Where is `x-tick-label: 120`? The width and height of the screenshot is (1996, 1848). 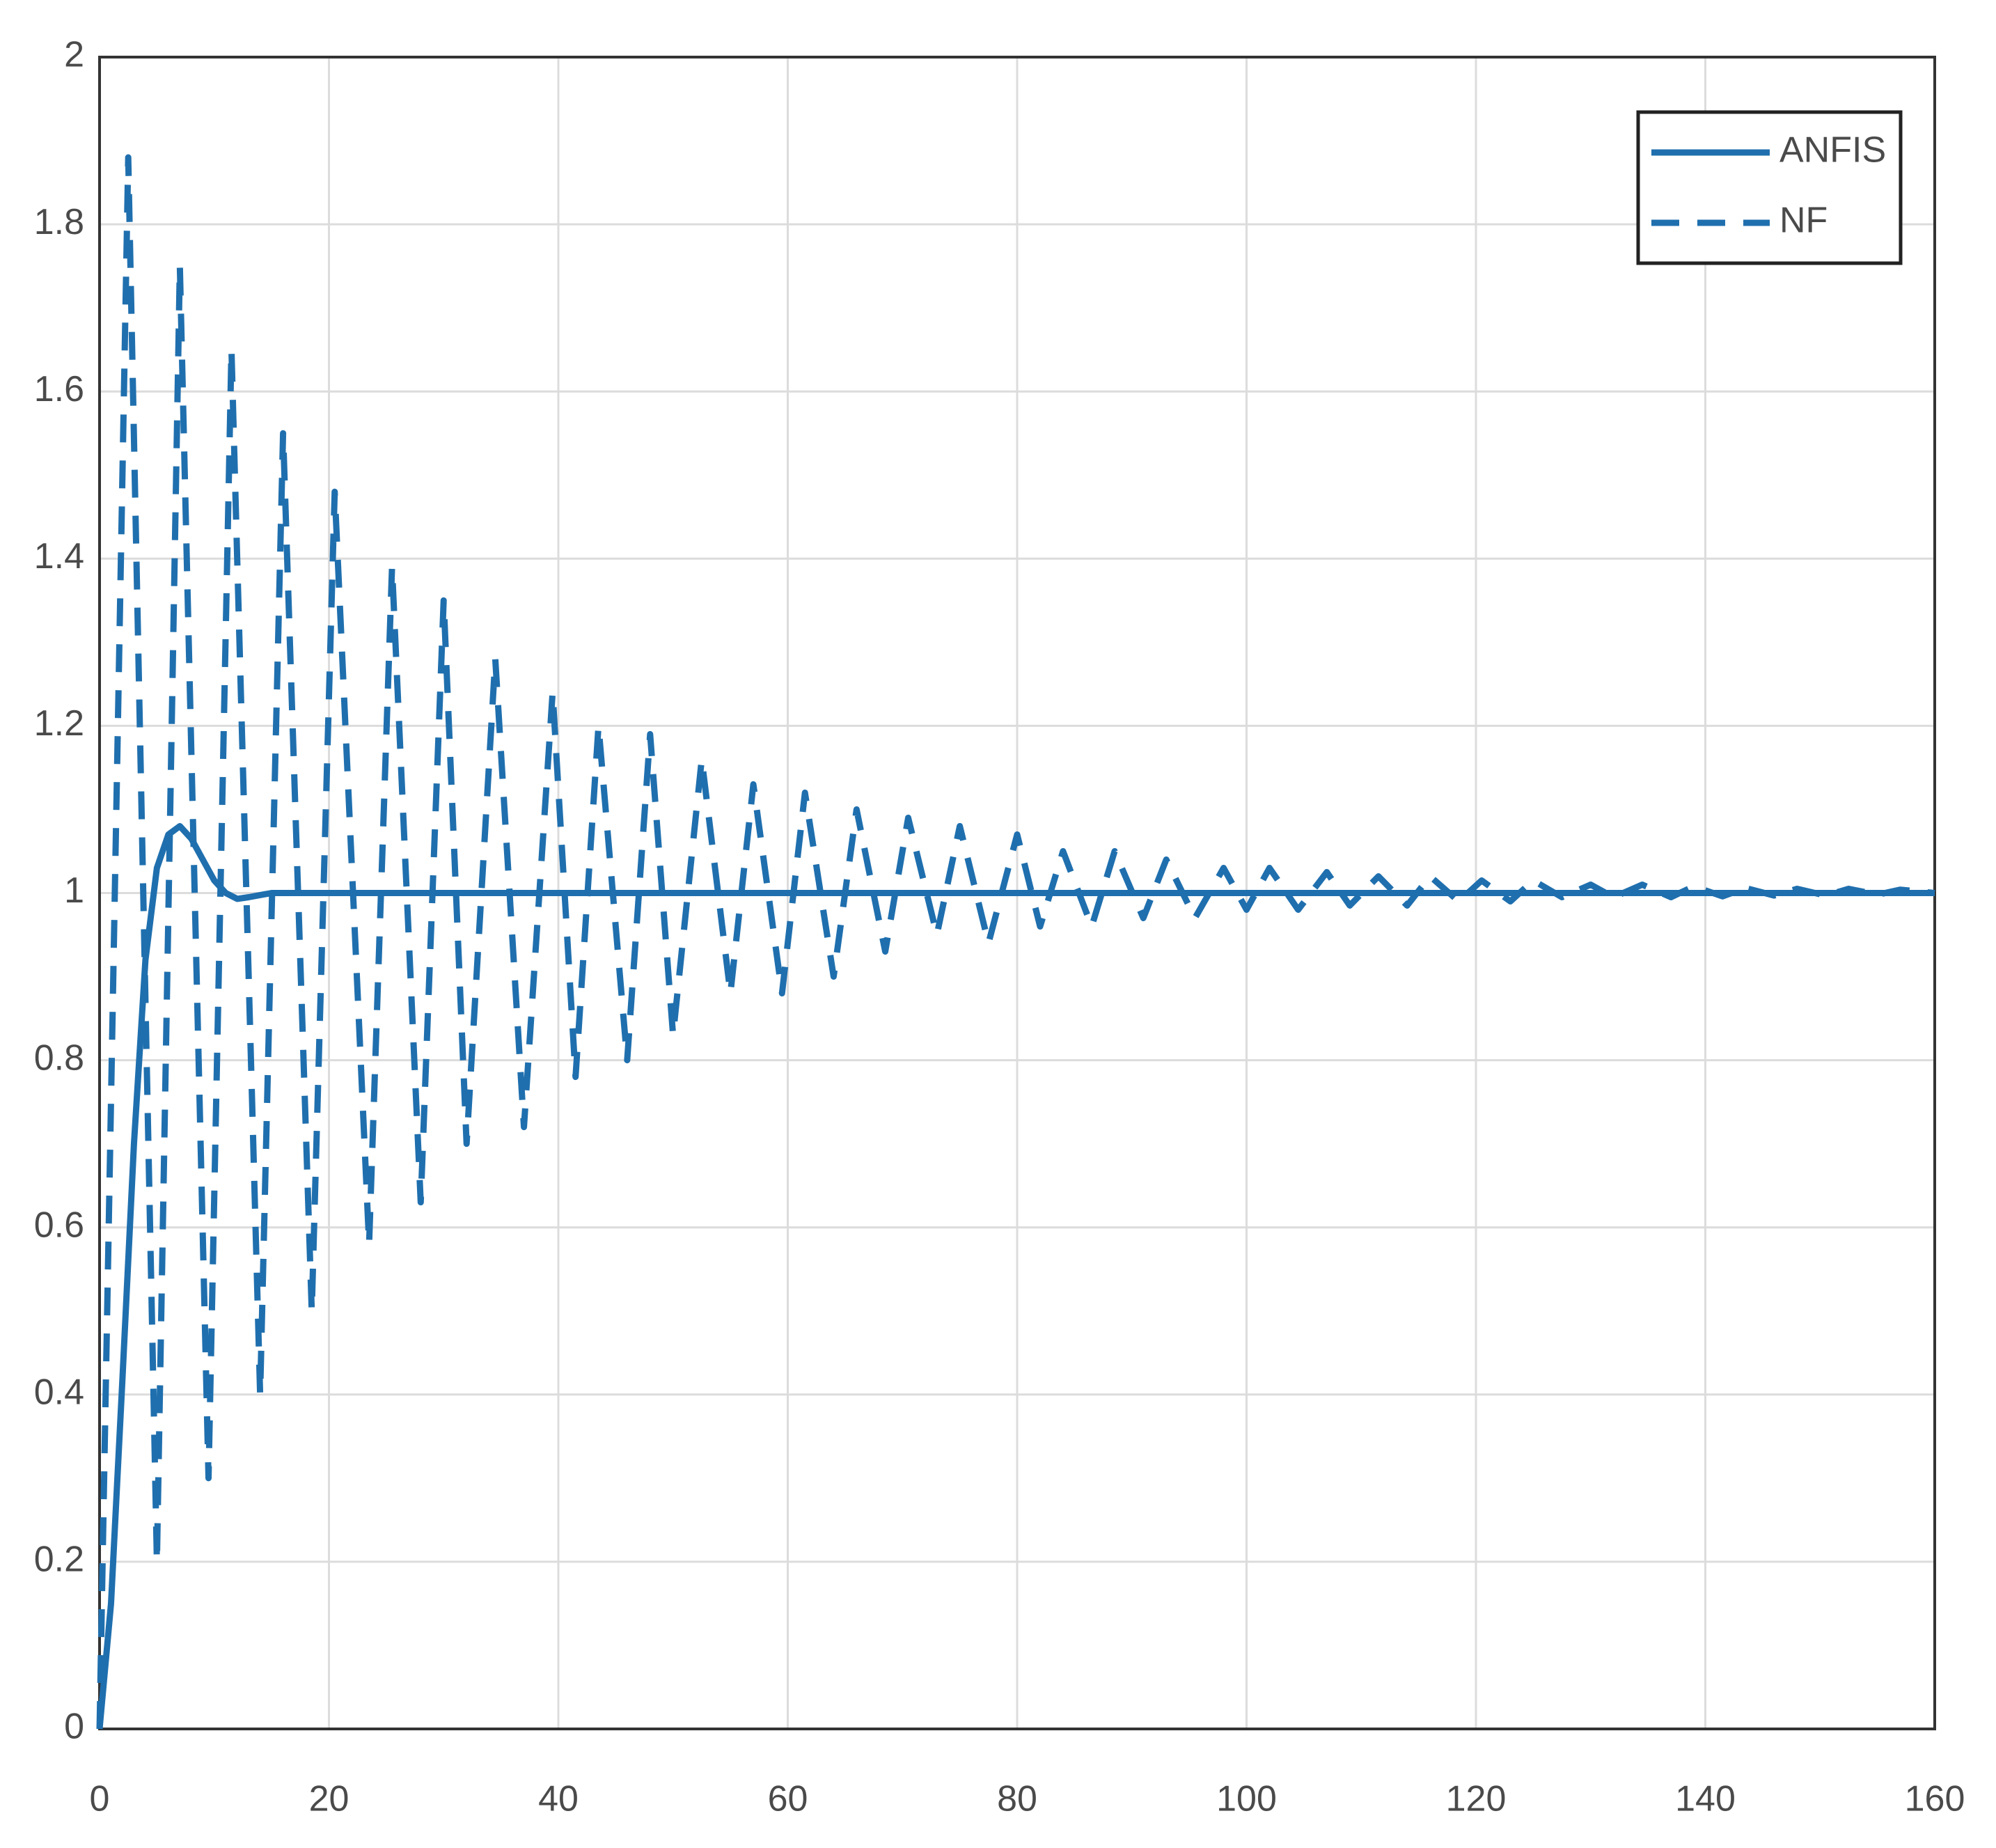 x-tick-label: 120 is located at coordinates (1477, 1799).